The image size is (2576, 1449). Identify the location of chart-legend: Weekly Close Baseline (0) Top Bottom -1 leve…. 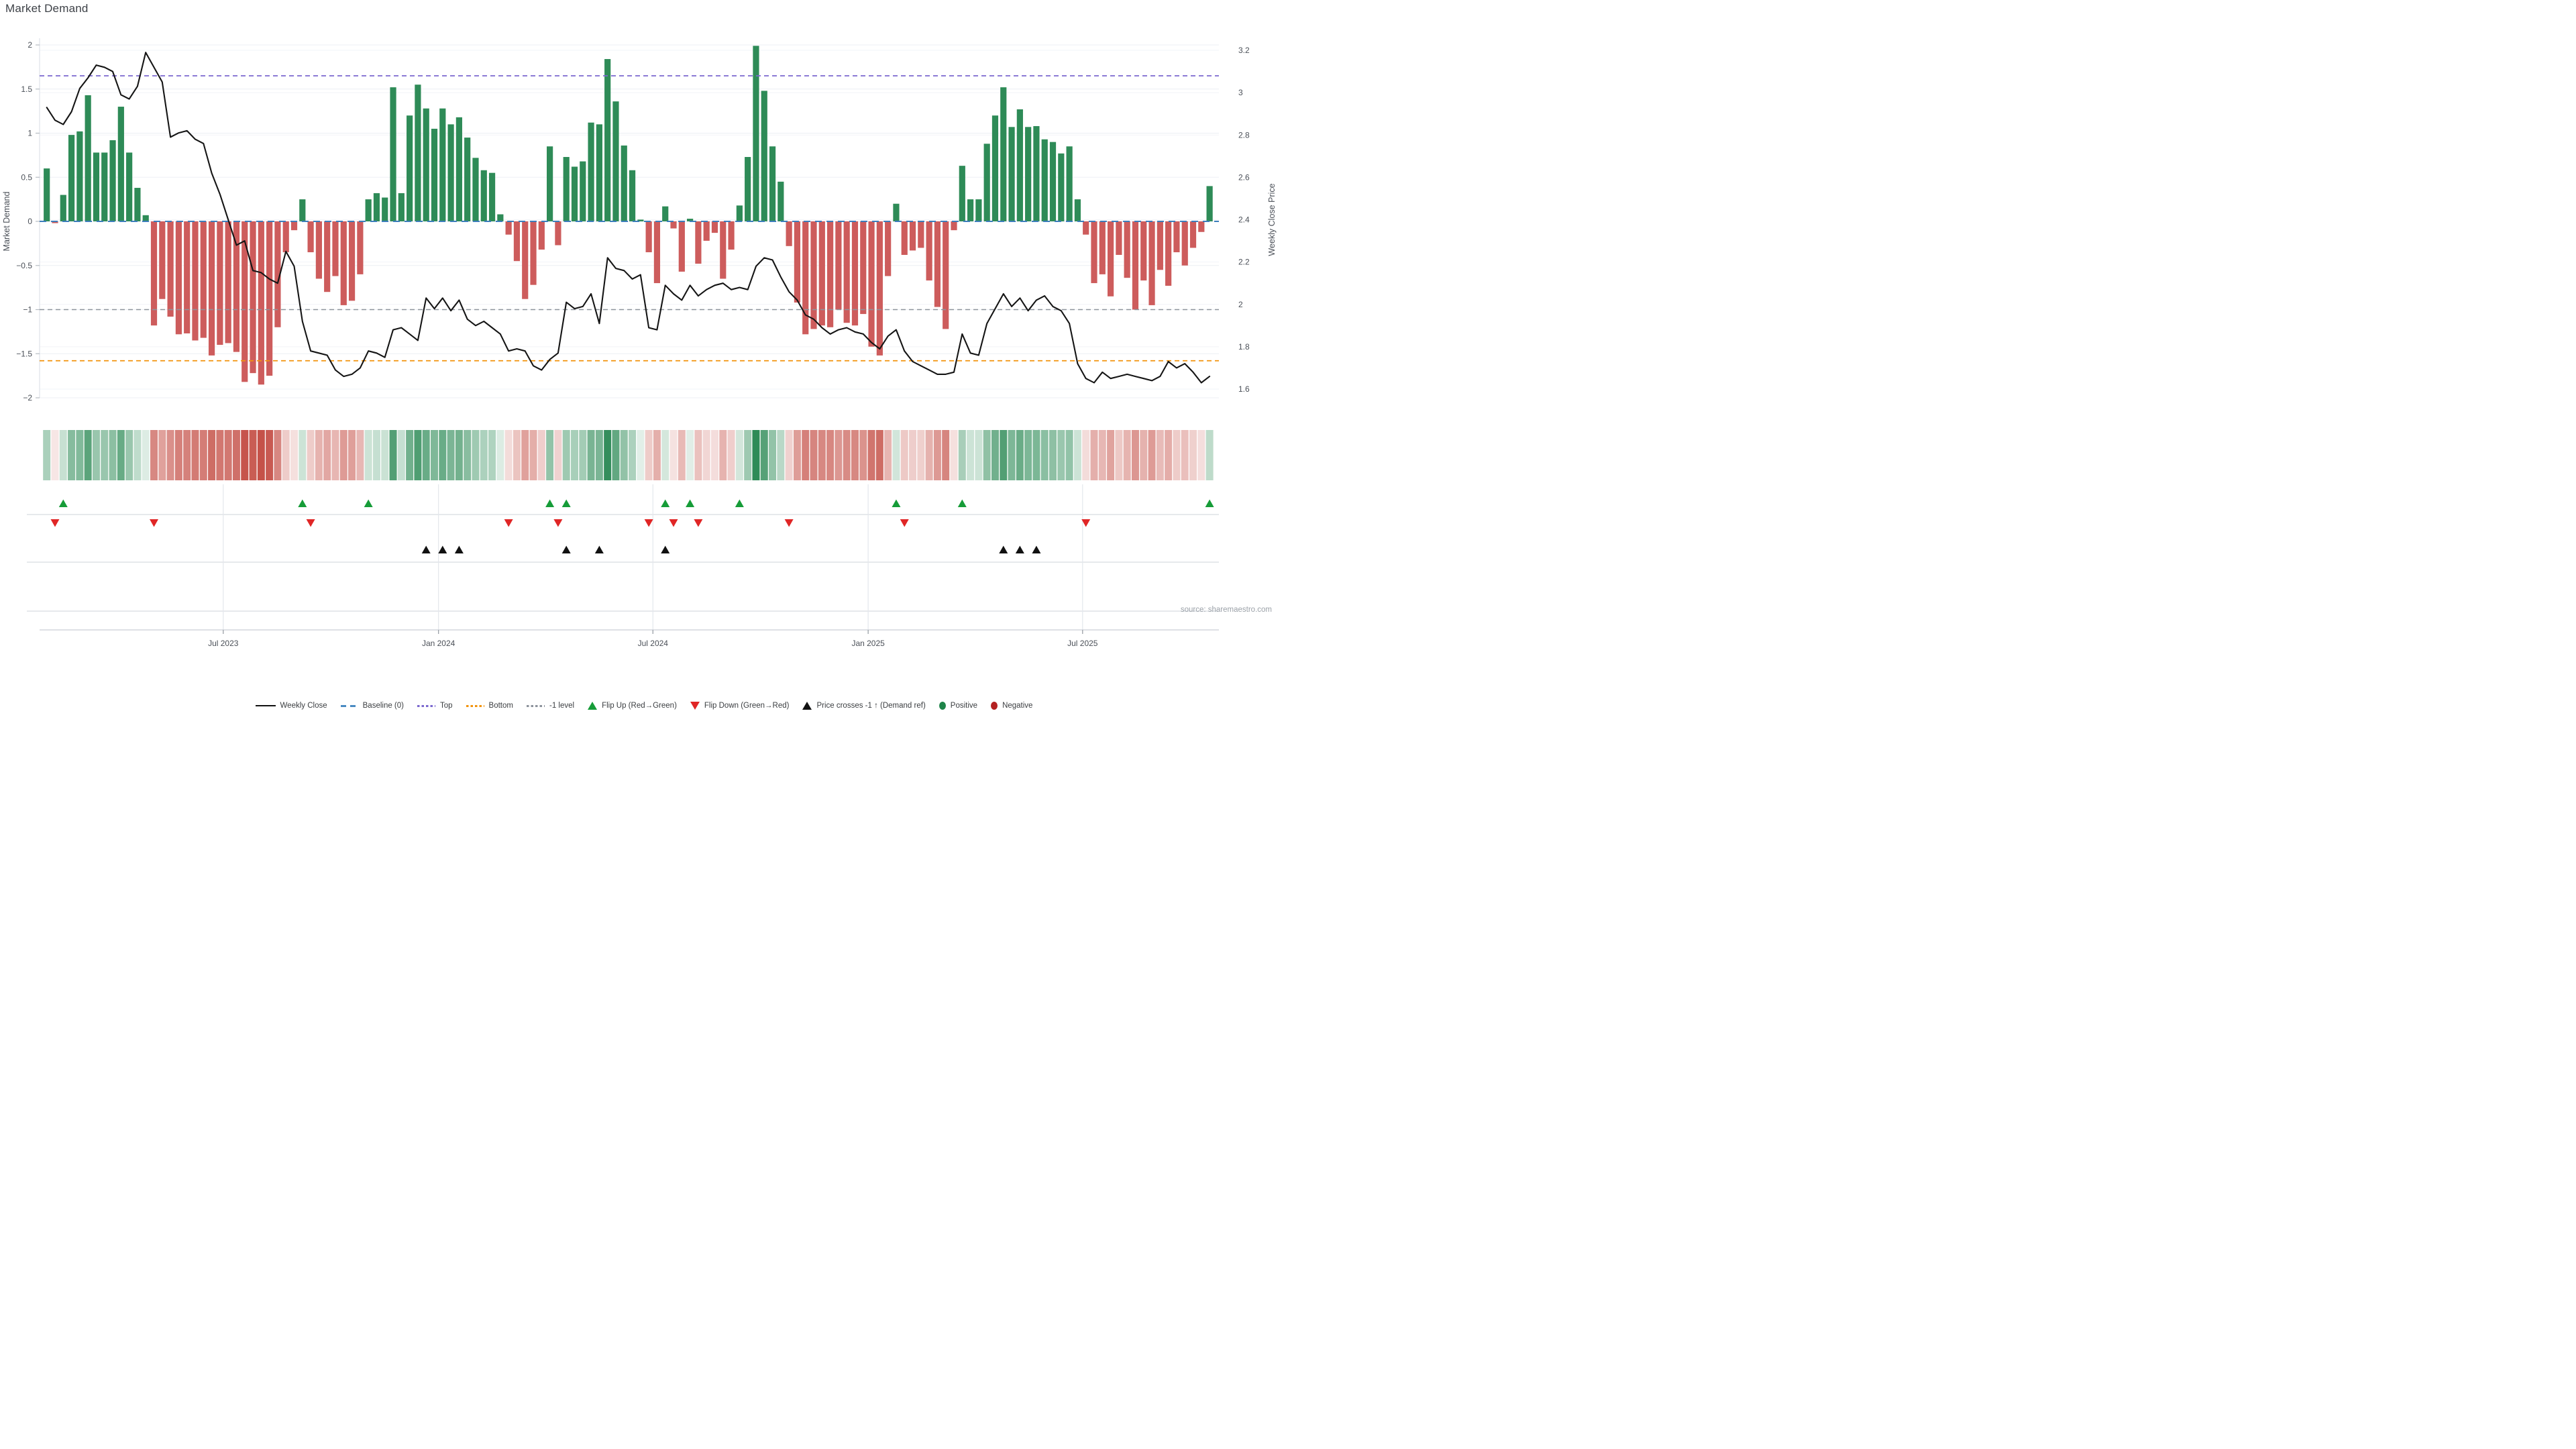
(644, 706).